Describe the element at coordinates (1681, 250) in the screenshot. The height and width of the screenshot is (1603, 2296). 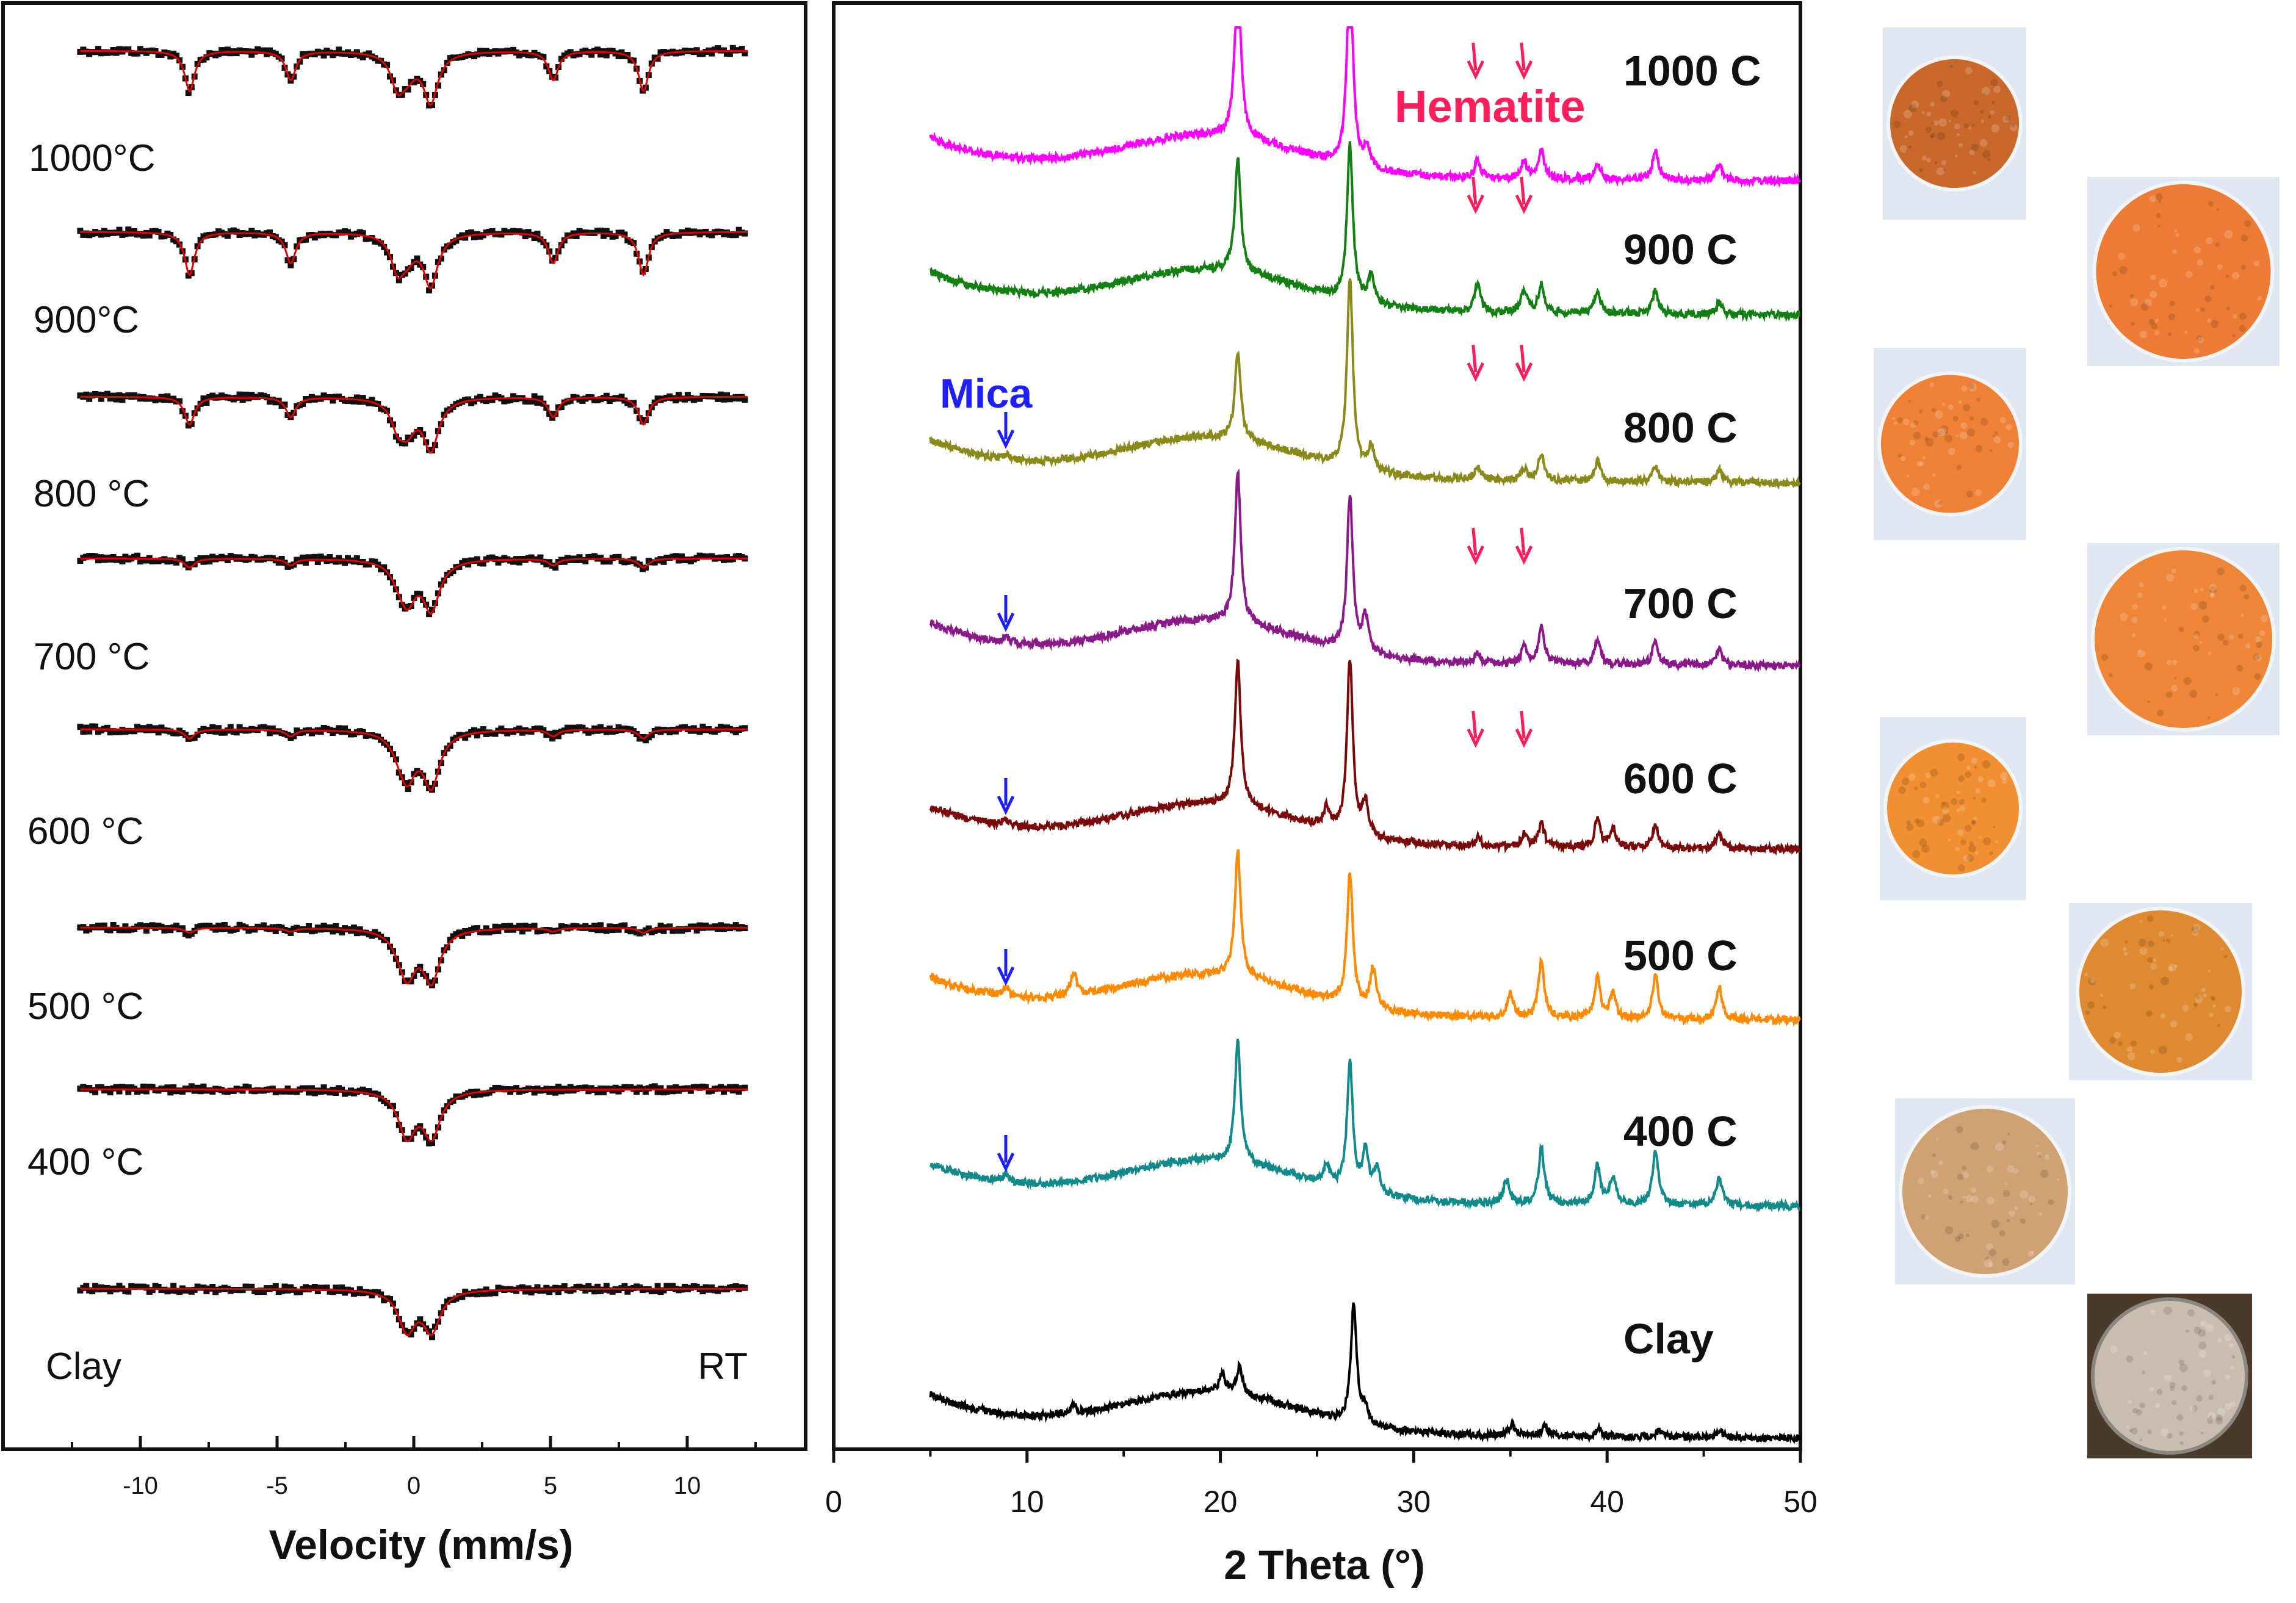
I see `xrd-series-label: 900 C` at that location.